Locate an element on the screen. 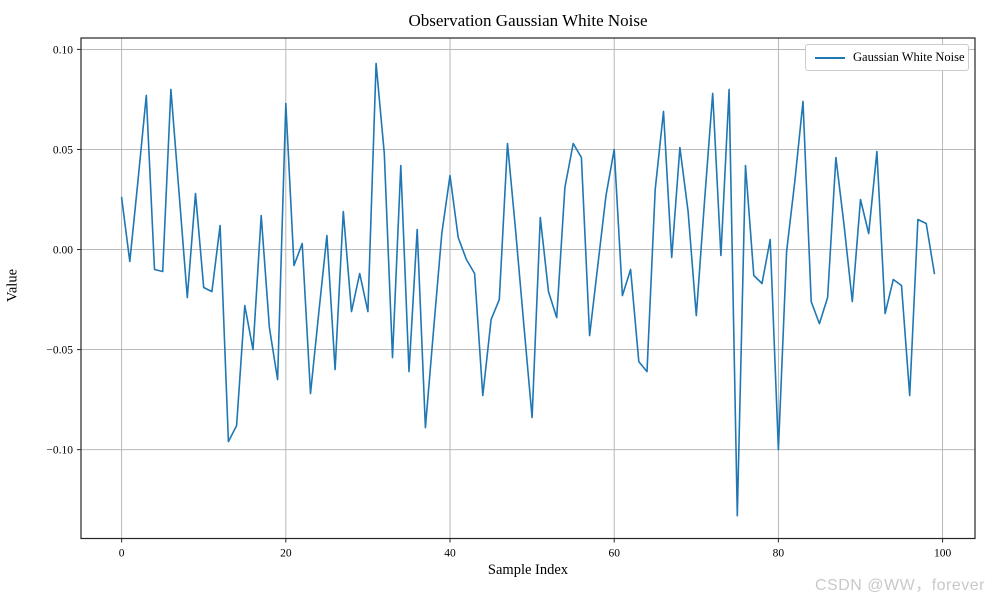 This screenshot has width=1000, height=600. svg-text: 20 is located at coordinates (286, 554).